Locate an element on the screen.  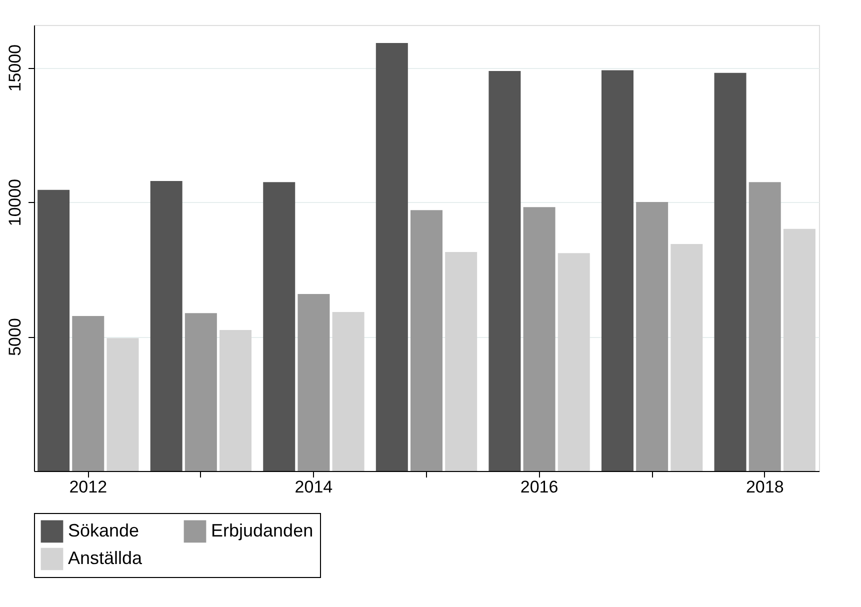
x-tick-label: 2014 is located at coordinates (313, 487).